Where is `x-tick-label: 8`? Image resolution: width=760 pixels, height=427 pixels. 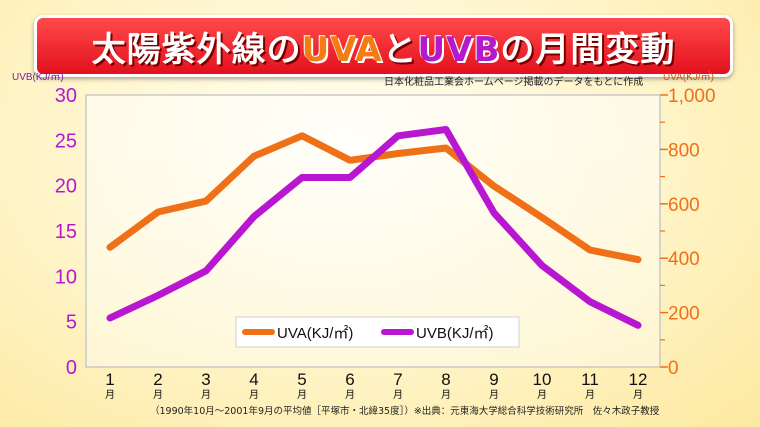
x-tick-label: 8 is located at coordinates (445, 379).